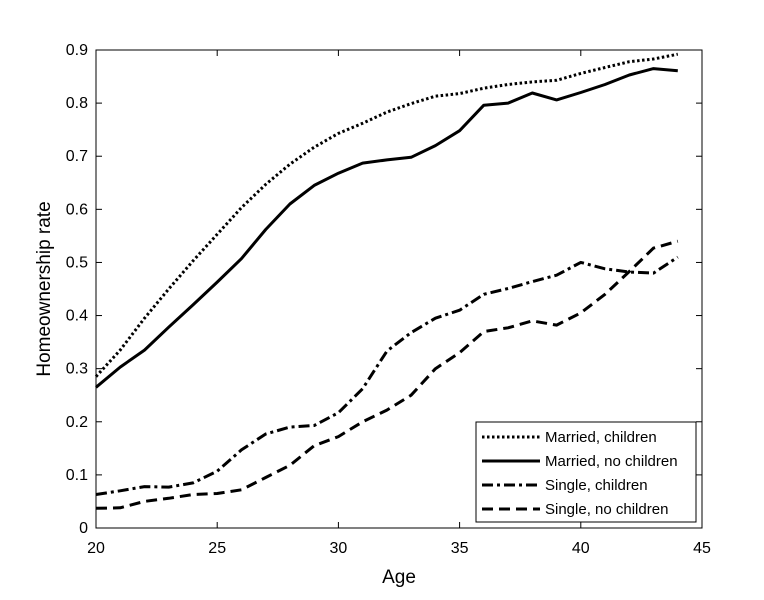 The width and height of the screenshot is (764, 600). Describe the element at coordinates (581, 548) in the screenshot. I see `x-tick-label: 40` at that location.